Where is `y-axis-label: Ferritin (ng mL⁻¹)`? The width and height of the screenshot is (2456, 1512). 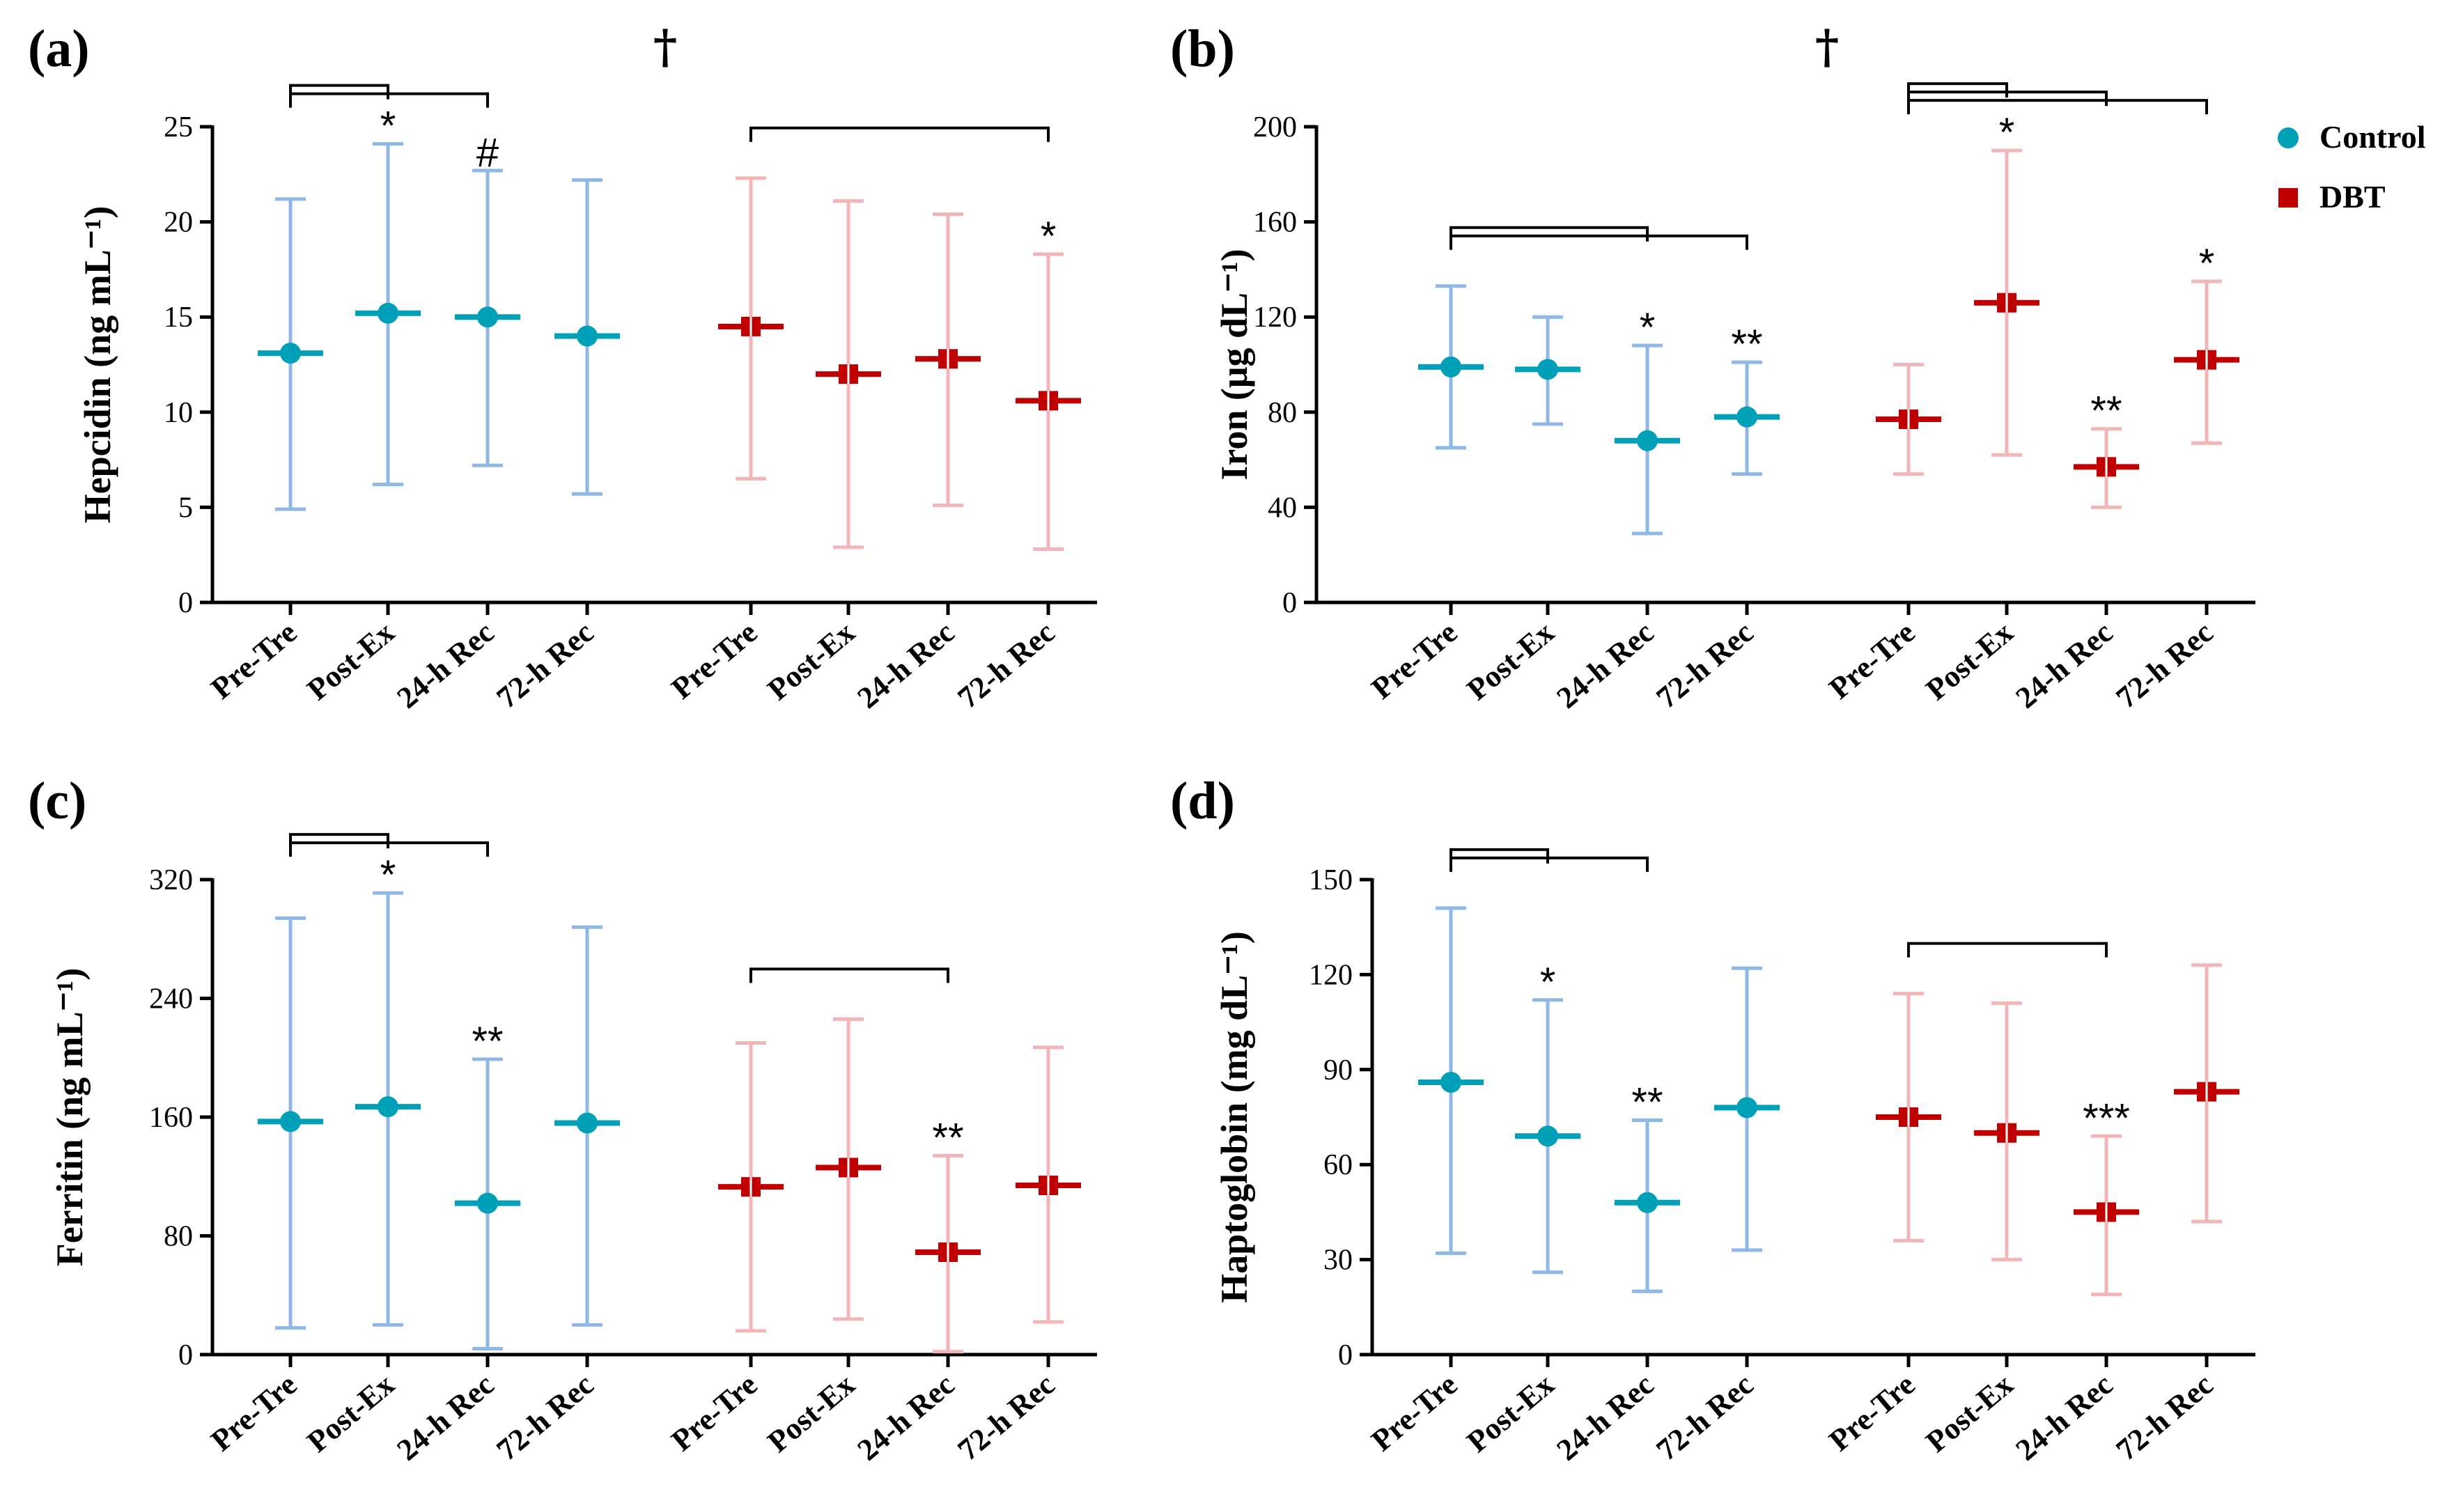 y-axis-label: Ferritin (ng mL⁻¹) is located at coordinates (70, 1117).